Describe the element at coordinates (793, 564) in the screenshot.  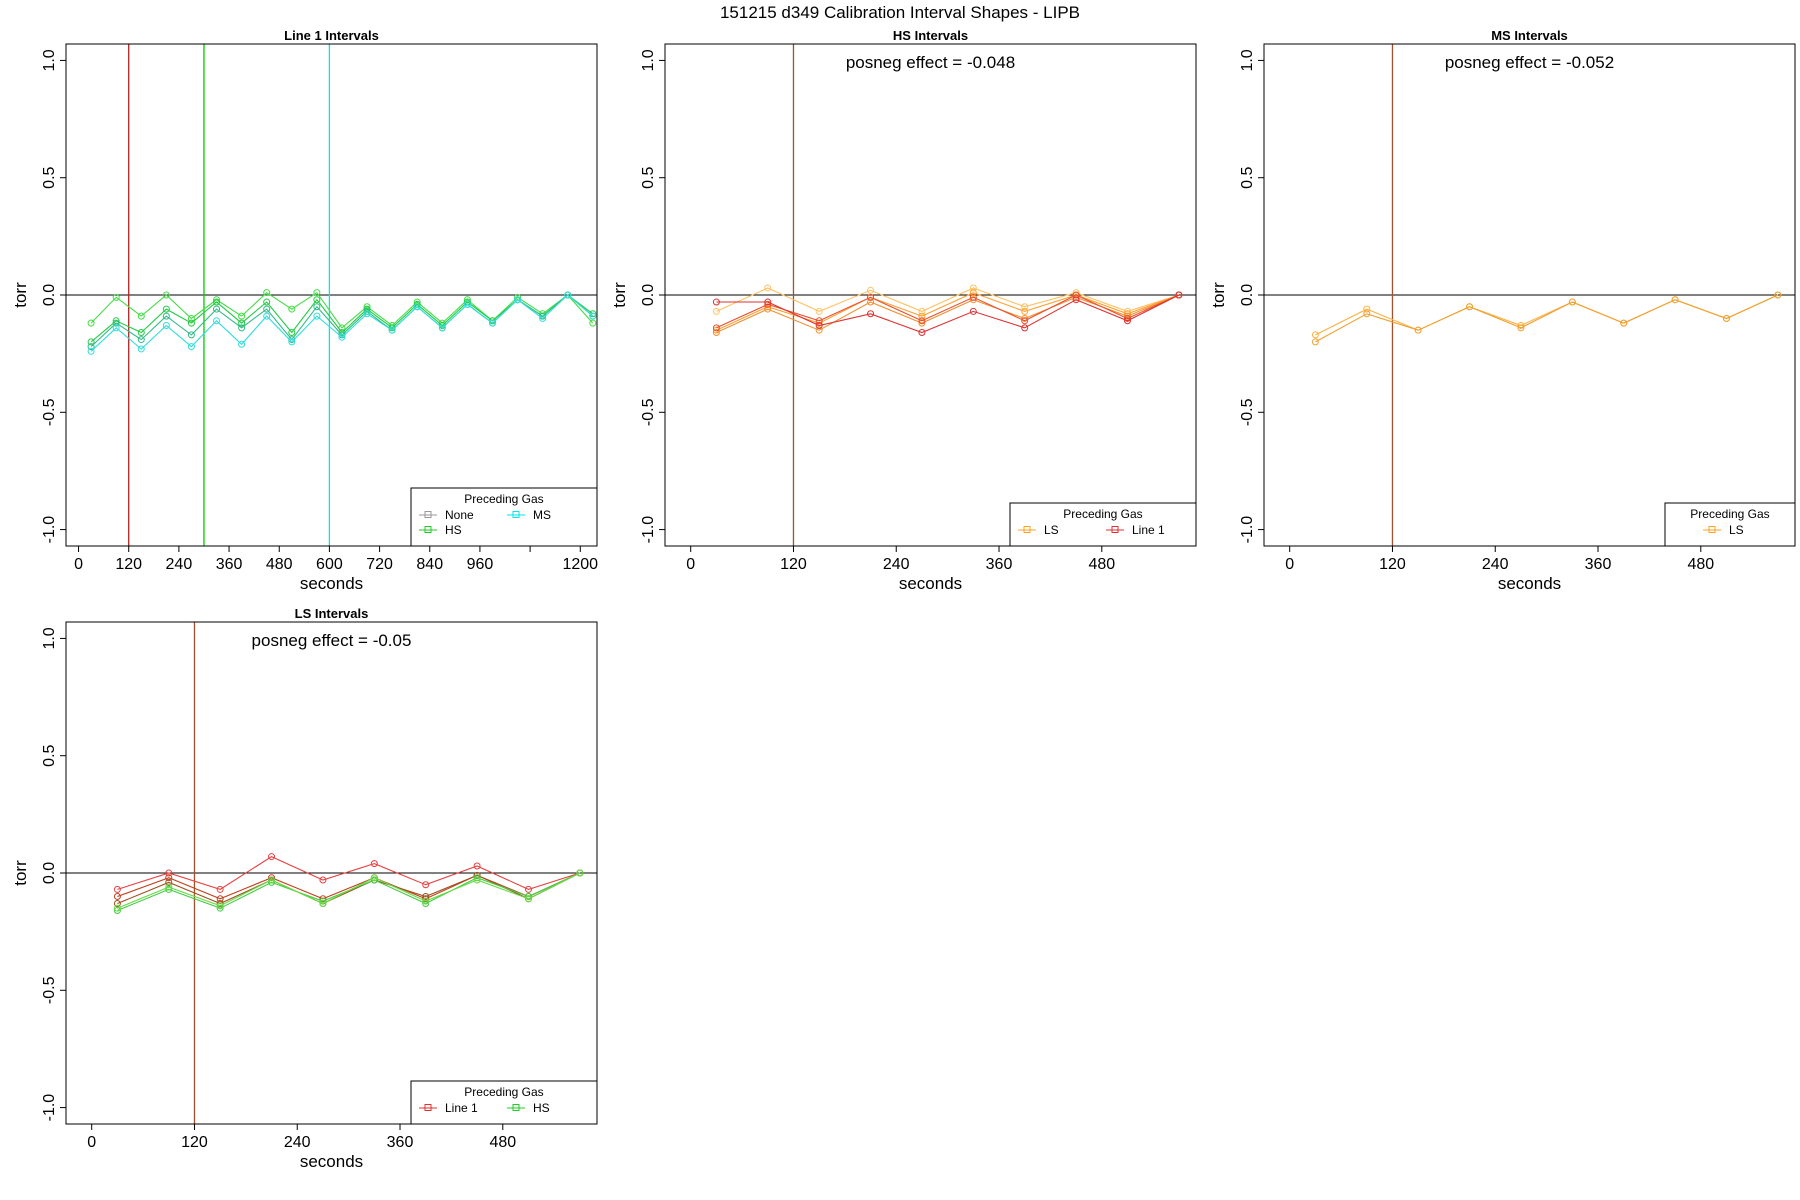
I see `x-tick-label: 120` at that location.